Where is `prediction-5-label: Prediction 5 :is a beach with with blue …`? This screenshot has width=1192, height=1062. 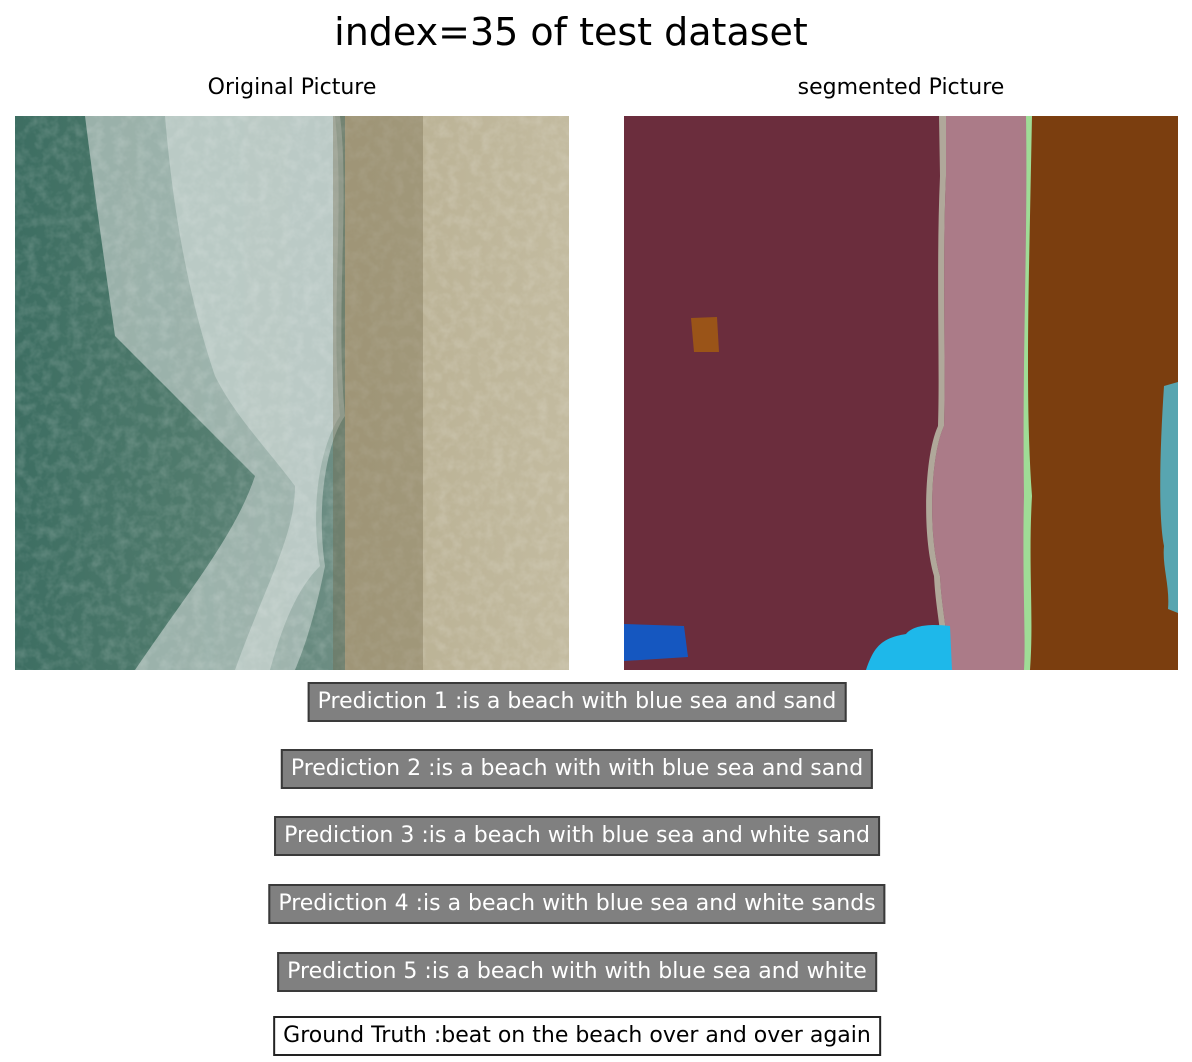
prediction-5-label: Prediction 5 :is a beach with with blue … is located at coordinates (577, 972).